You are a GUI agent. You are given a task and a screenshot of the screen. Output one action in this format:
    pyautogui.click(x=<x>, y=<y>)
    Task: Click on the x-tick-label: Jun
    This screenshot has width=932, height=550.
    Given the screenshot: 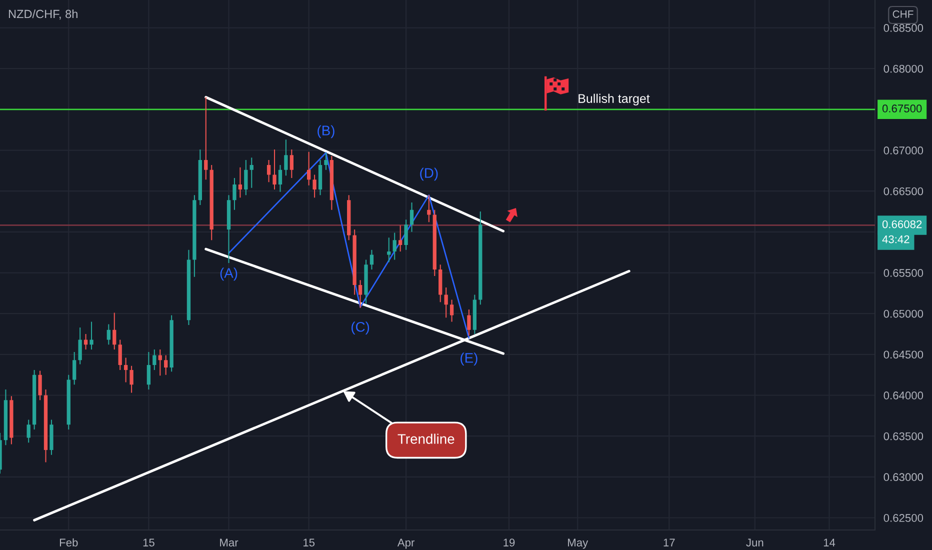 What is the action you would take?
    pyautogui.click(x=755, y=542)
    